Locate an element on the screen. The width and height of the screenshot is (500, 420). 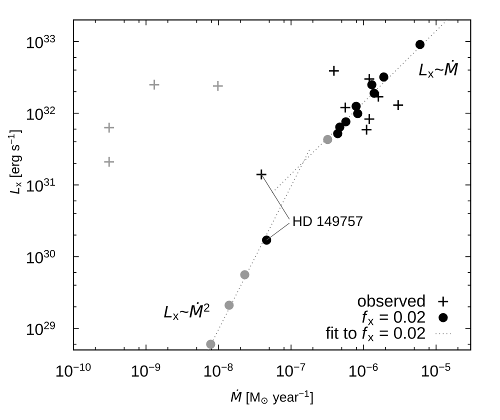
legend-label: f$_{x}$ = 0.02 is located at coordinates (393, 318).